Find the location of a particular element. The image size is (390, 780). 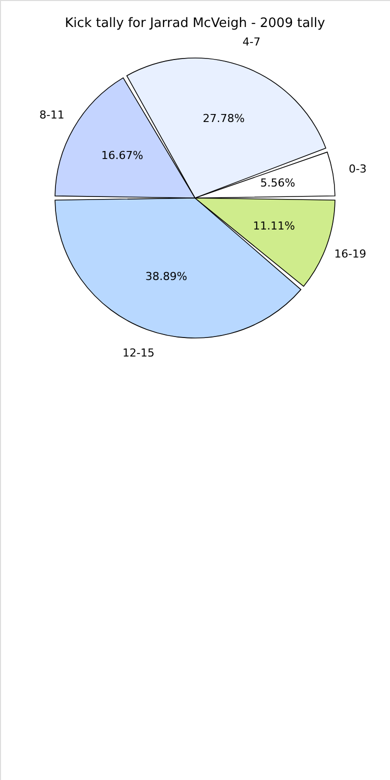

slice-label: 8-11 is located at coordinates (51, 115).